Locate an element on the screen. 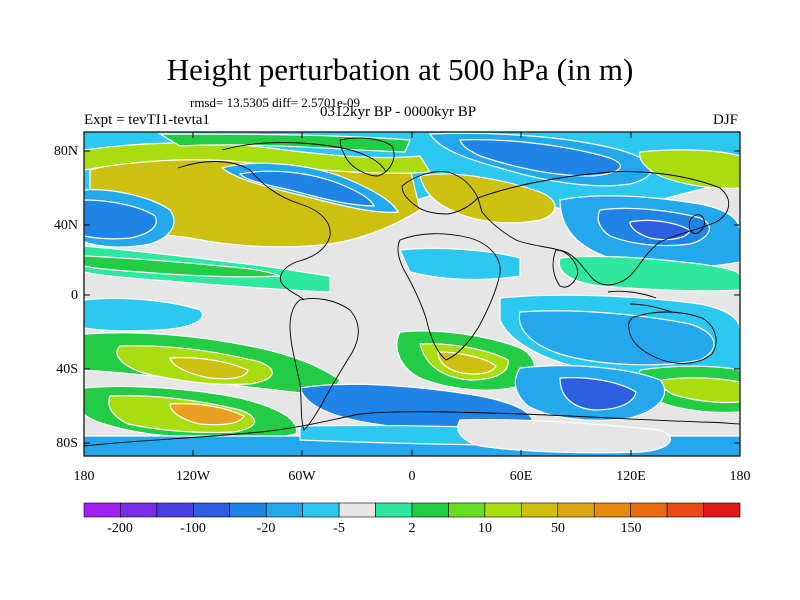 This screenshot has height=600, width=800. colorbar is located at coordinates (412, 510).